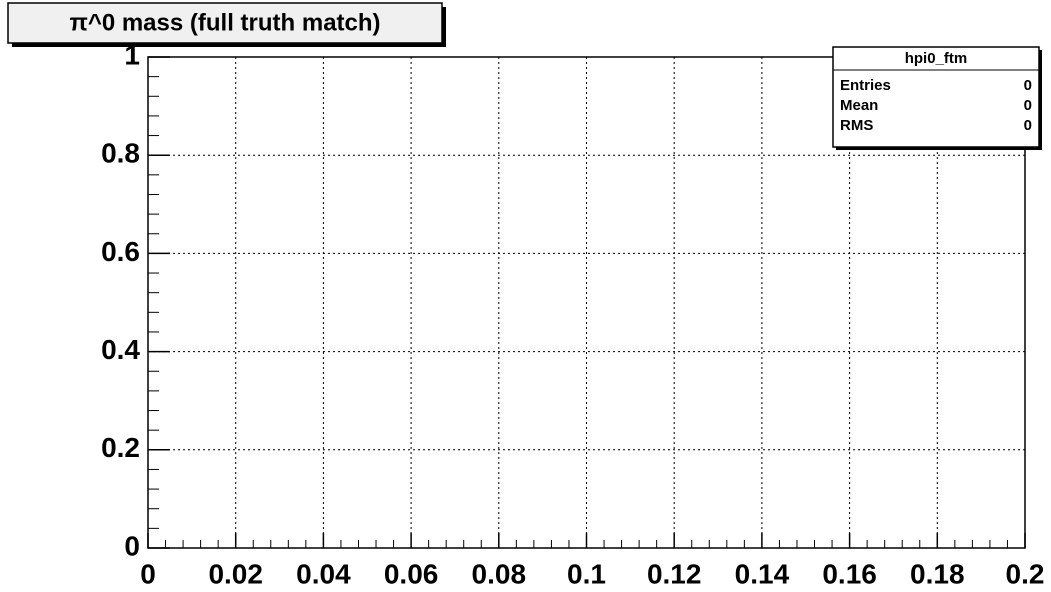  I want to click on x-tick-label: 0.06, so click(411, 573).